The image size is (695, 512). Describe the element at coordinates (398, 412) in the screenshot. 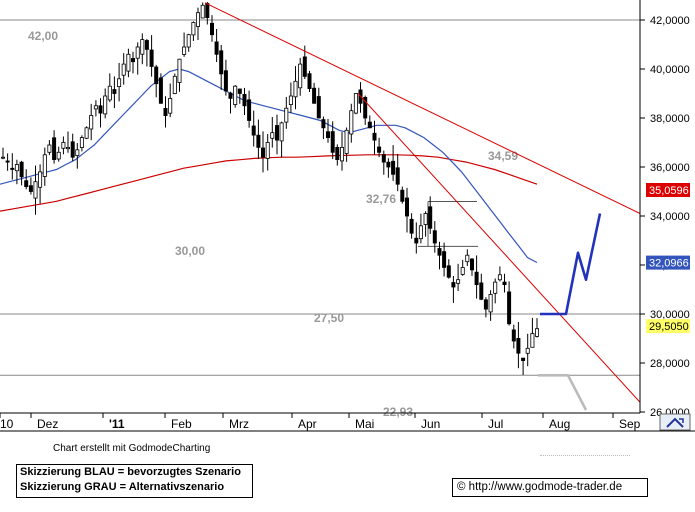

I see `level-label: 22,93` at that location.